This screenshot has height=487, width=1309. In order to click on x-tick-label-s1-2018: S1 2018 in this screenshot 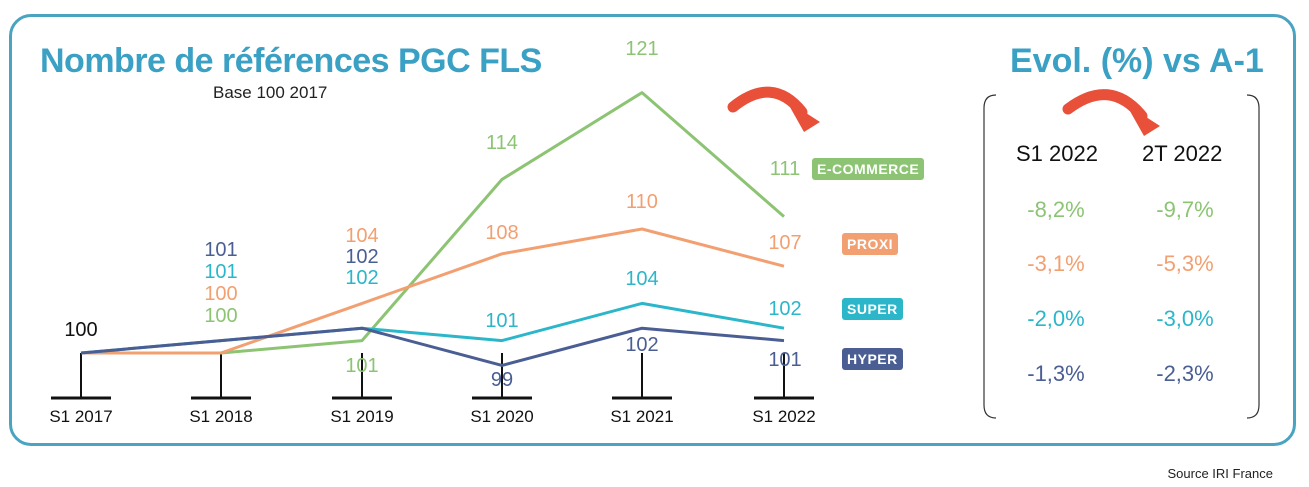, I will do `click(220, 416)`.